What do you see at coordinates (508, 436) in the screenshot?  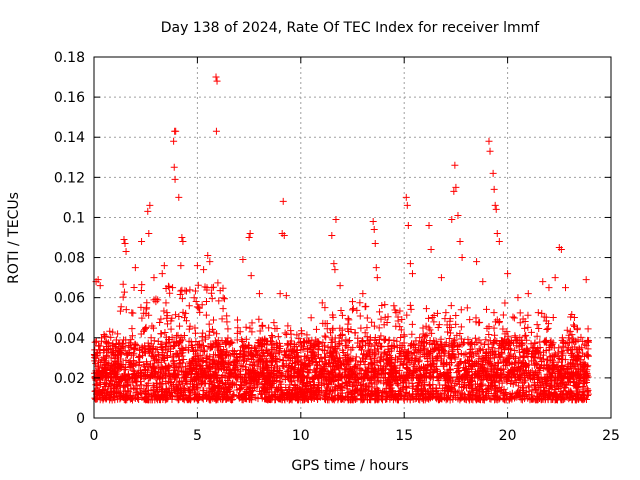 I see `x-tick-label: 20` at bounding box center [508, 436].